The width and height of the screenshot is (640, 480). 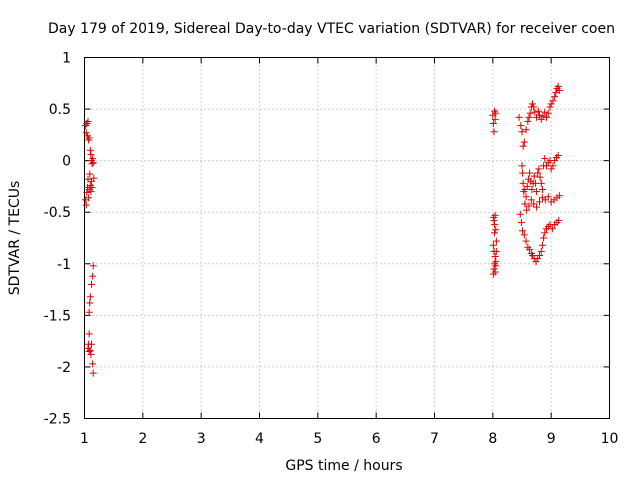 I want to click on x-axis-label: GPS time / hours, so click(x=343, y=466).